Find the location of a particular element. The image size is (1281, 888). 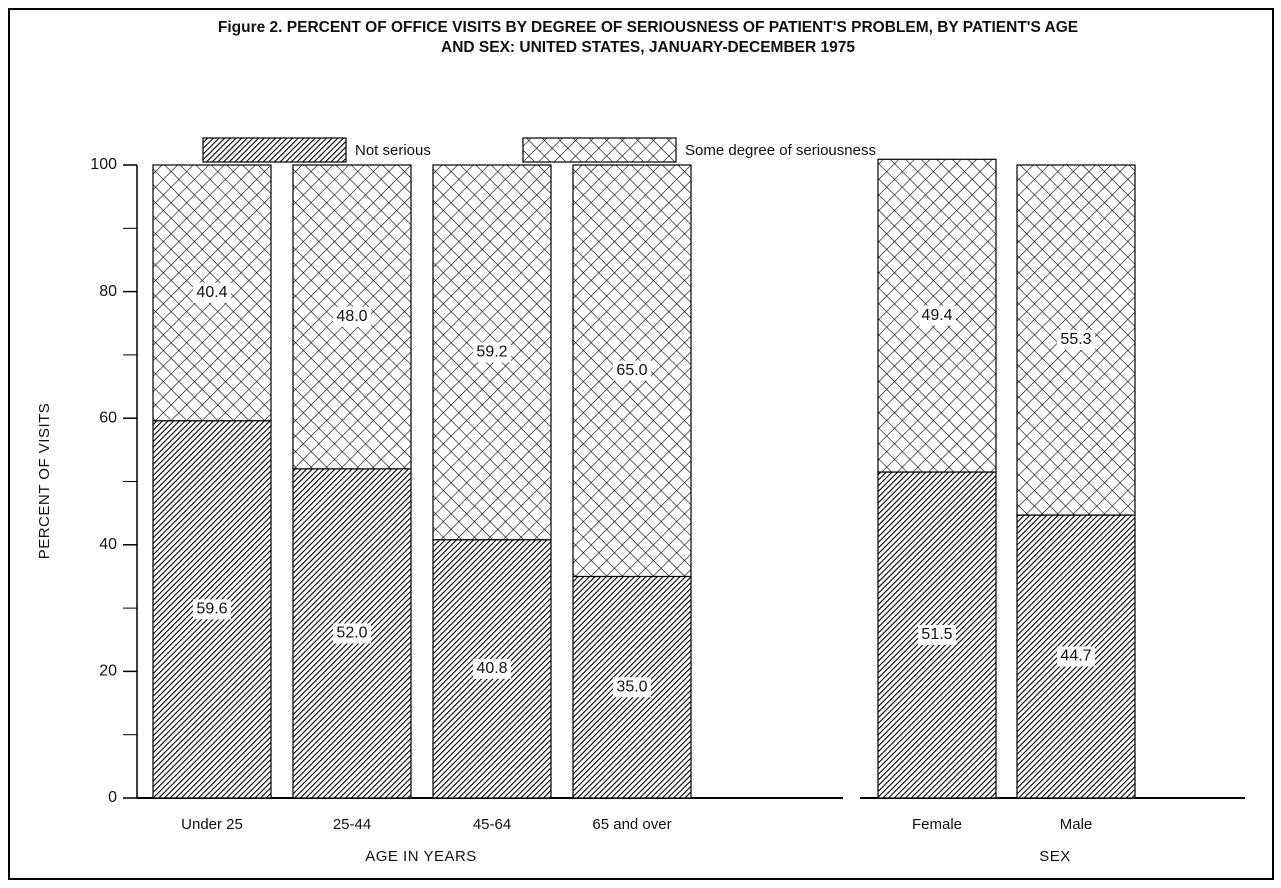

x-tick-label: Female is located at coordinates (937, 824).